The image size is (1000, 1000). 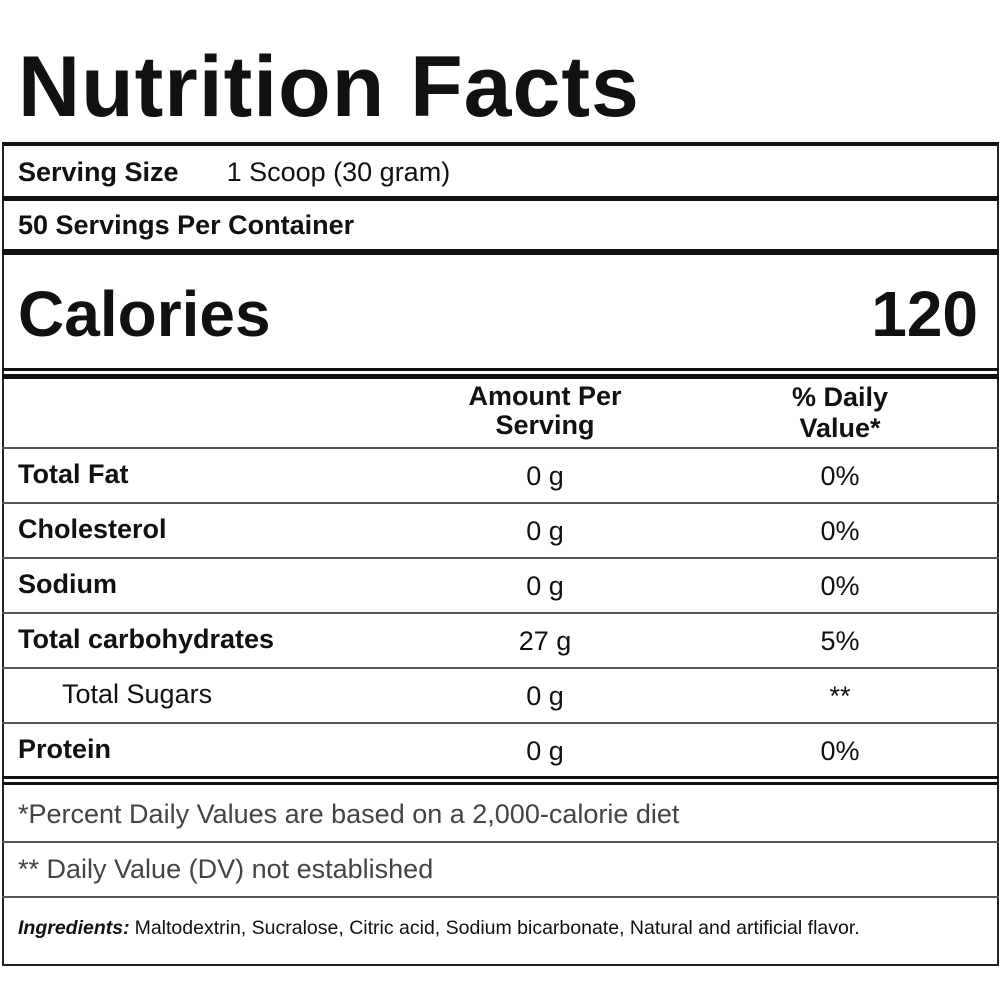 What do you see at coordinates (840, 696) in the screenshot?
I see `daily-value: **` at bounding box center [840, 696].